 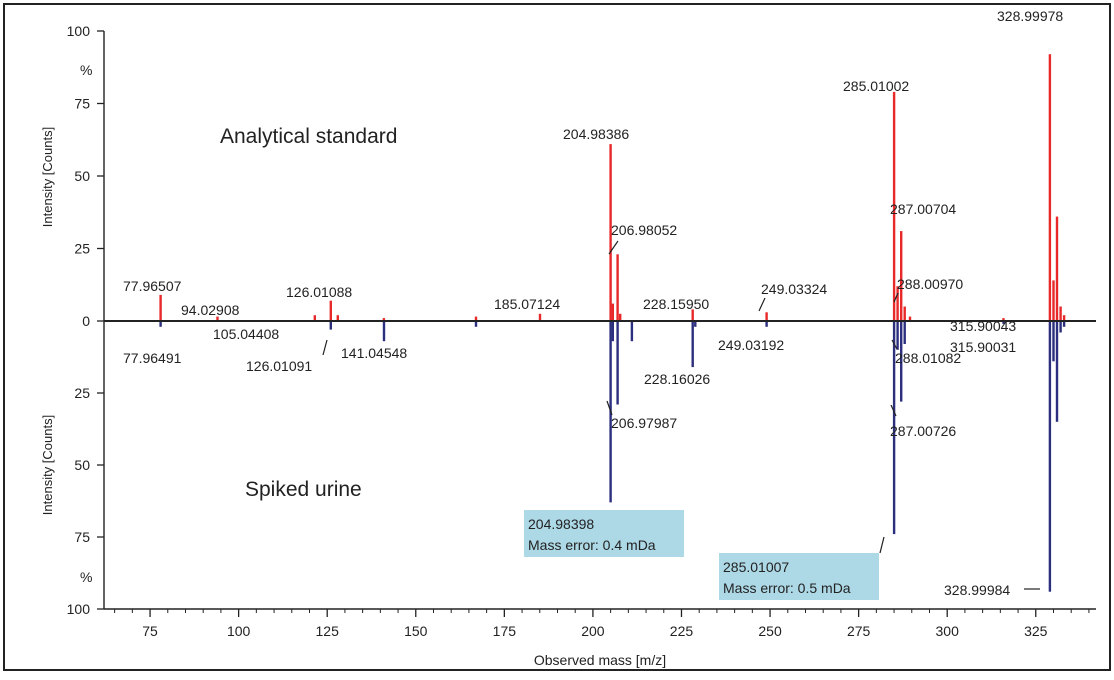 What do you see at coordinates (47, 177) in the screenshot?
I see `top-y-axis-label: Intensity [Counts]` at bounding box center [47, 177].